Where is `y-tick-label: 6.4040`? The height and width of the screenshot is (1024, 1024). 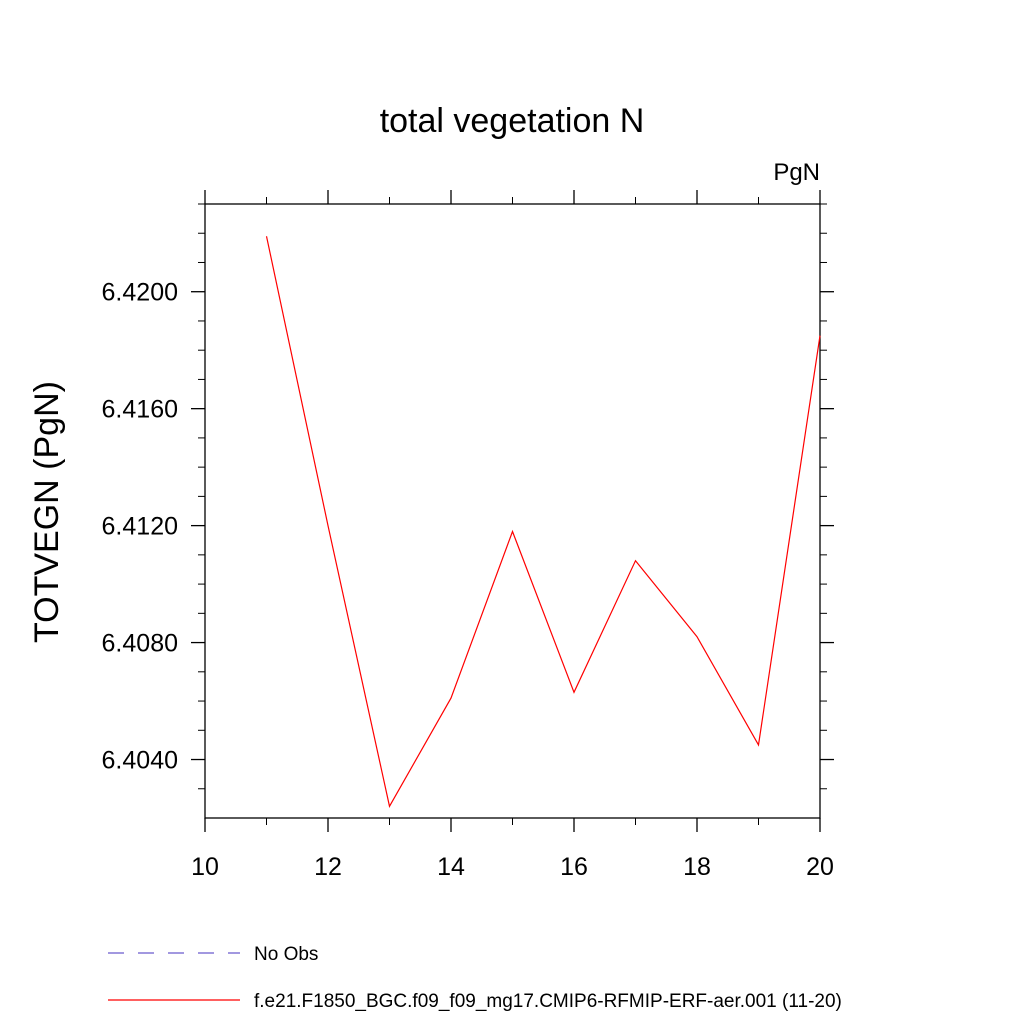
y-tick-label: 6.4040 is located at coordinates (140, 761).